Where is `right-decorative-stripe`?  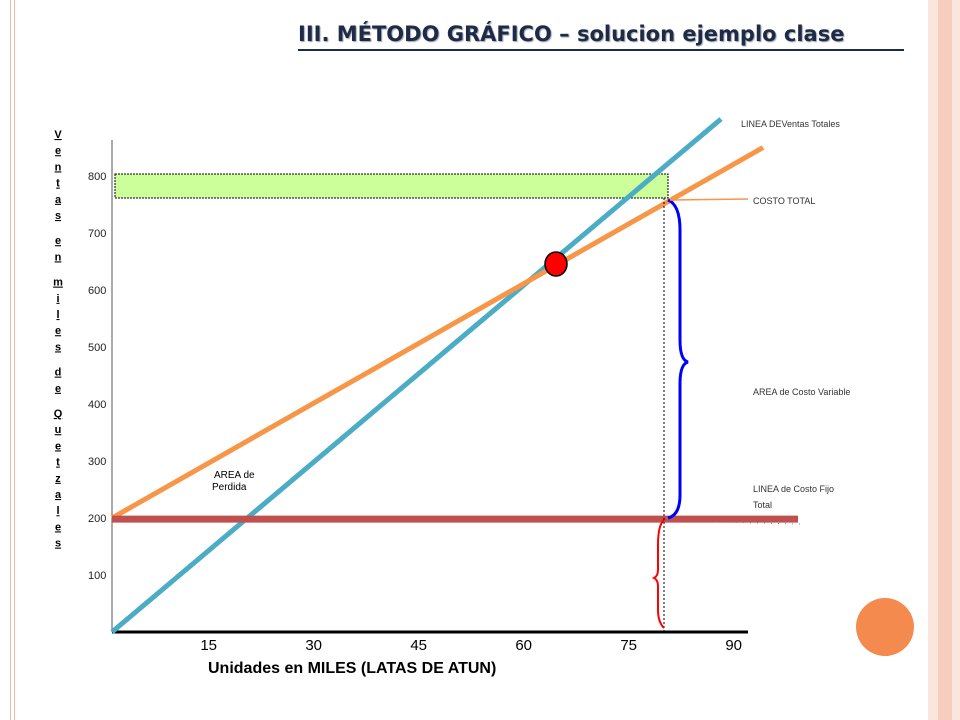 right-decorative-stripe is located at coordinates (945, 360).